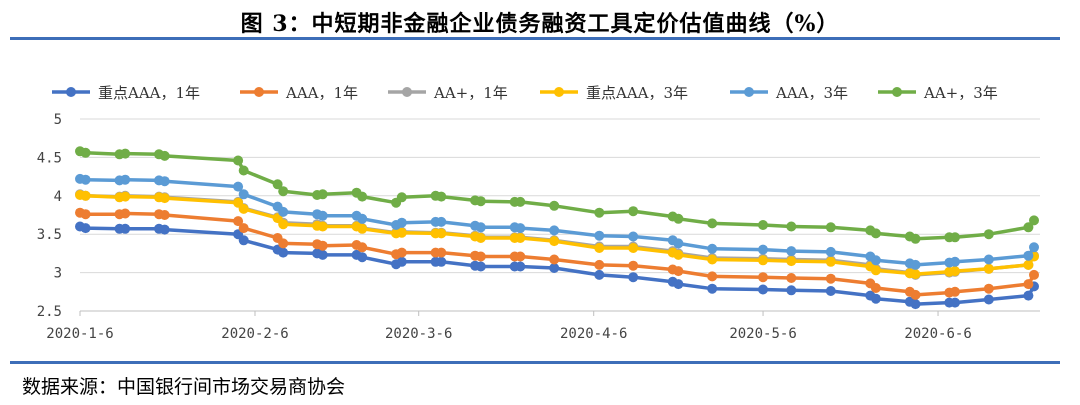 This screenshot has width=1080, height=405. What do you see at coordinates (49, 235) in the screenshot?
I see `y-tick-label: 3.5` at bounding box center [49, 235].